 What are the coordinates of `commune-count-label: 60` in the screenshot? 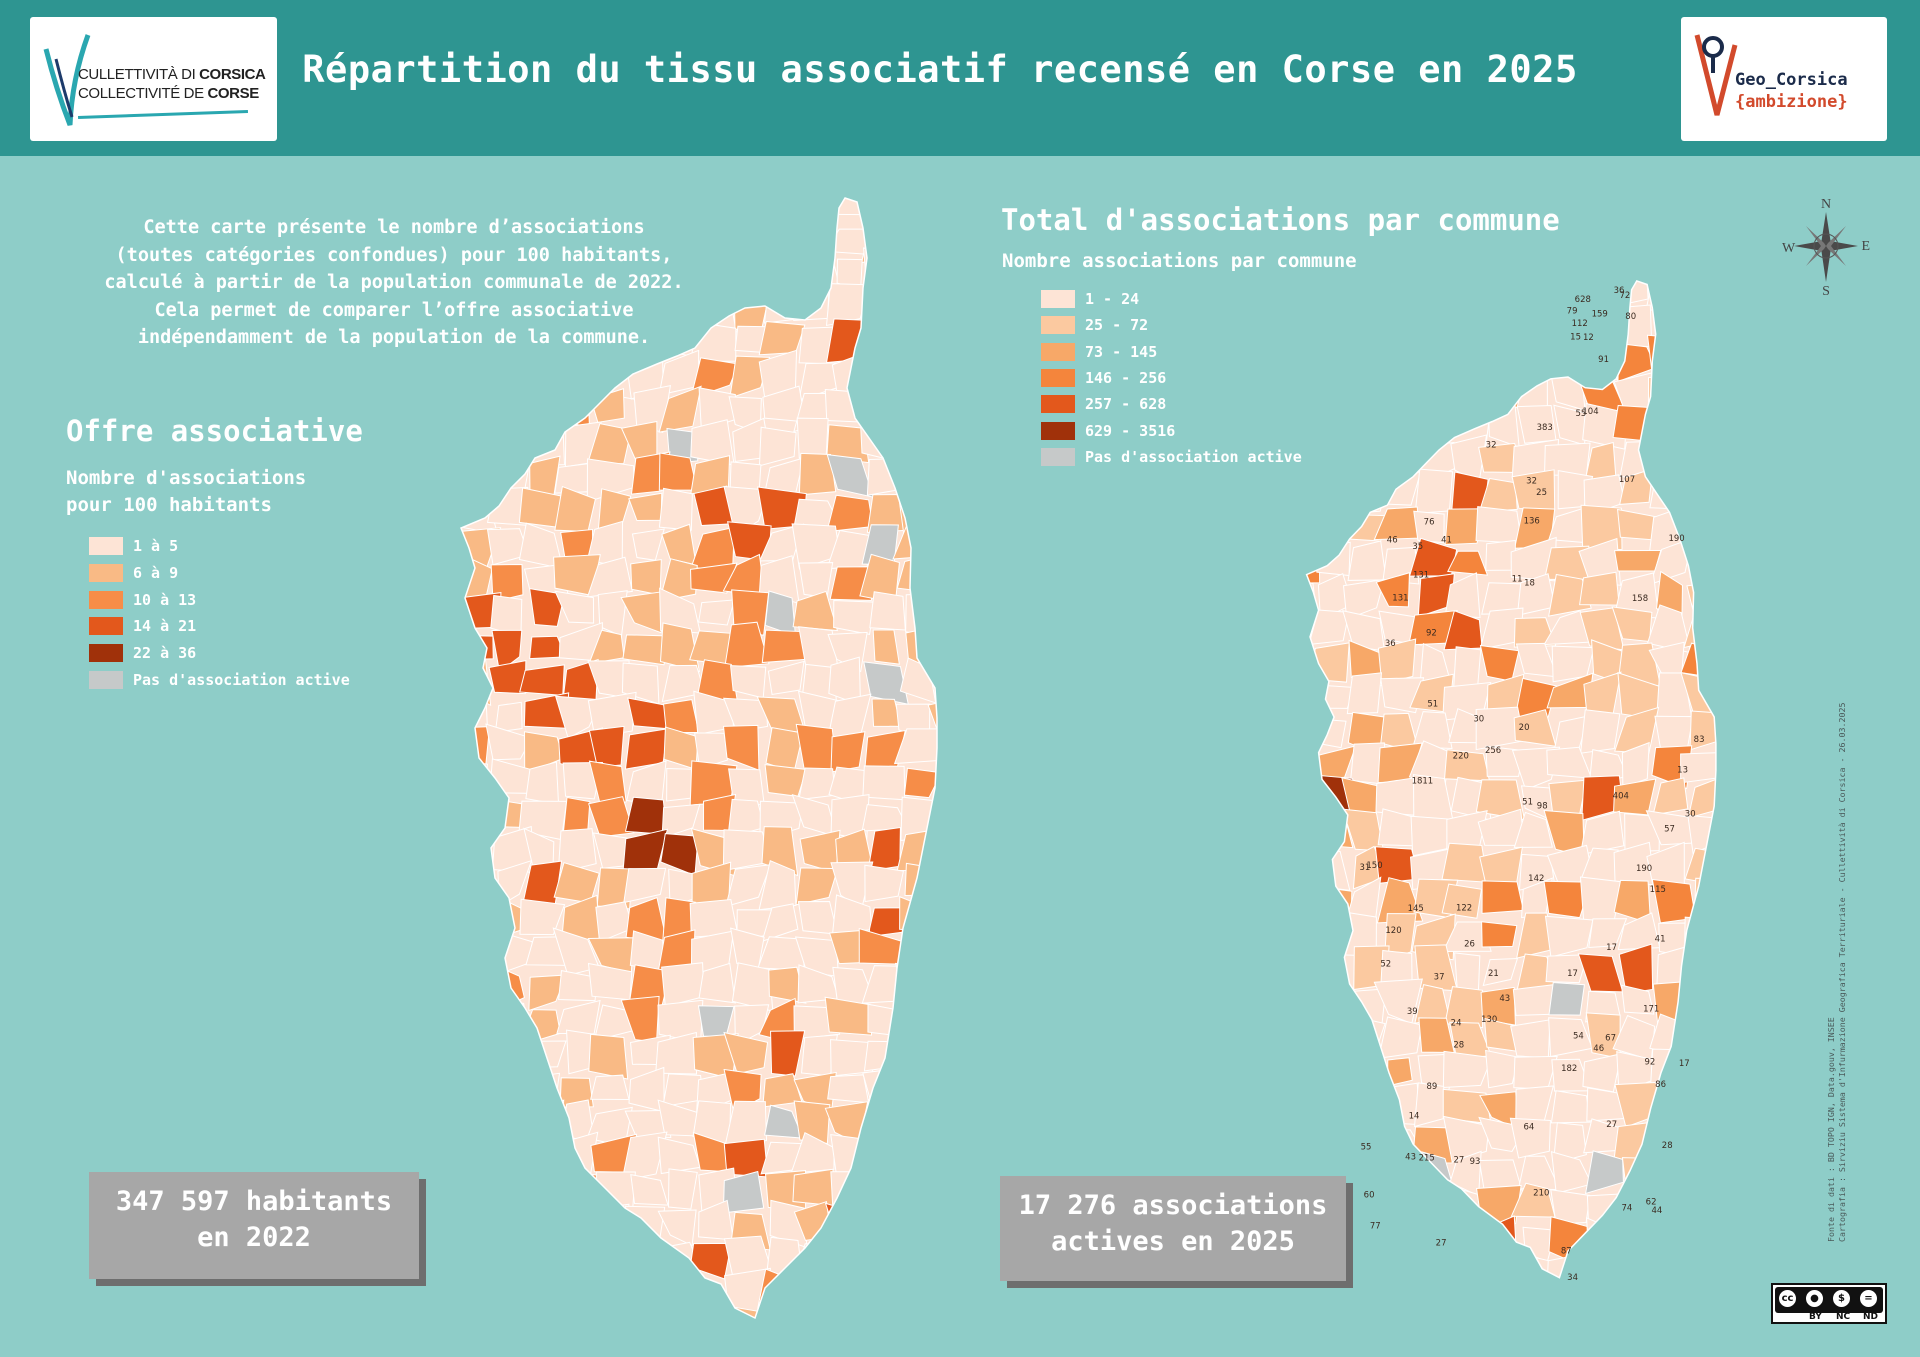 It's located at (1369, 1196).